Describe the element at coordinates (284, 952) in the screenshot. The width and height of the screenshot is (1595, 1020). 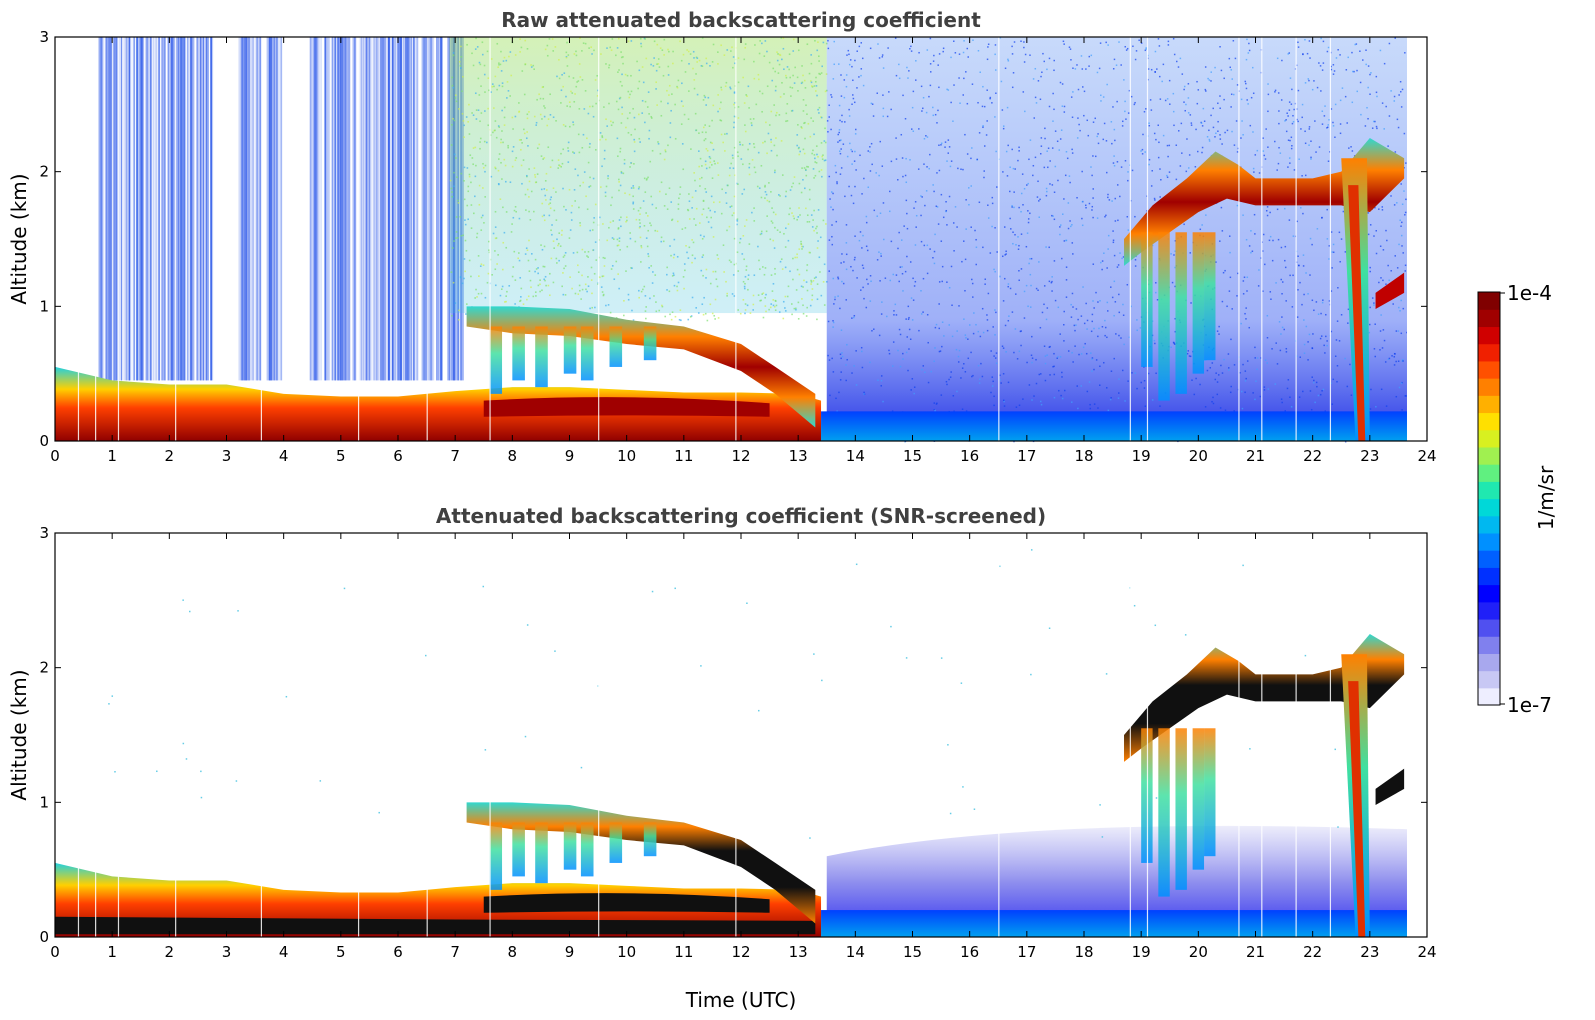
I see `x-tick-label: 4` at that location.